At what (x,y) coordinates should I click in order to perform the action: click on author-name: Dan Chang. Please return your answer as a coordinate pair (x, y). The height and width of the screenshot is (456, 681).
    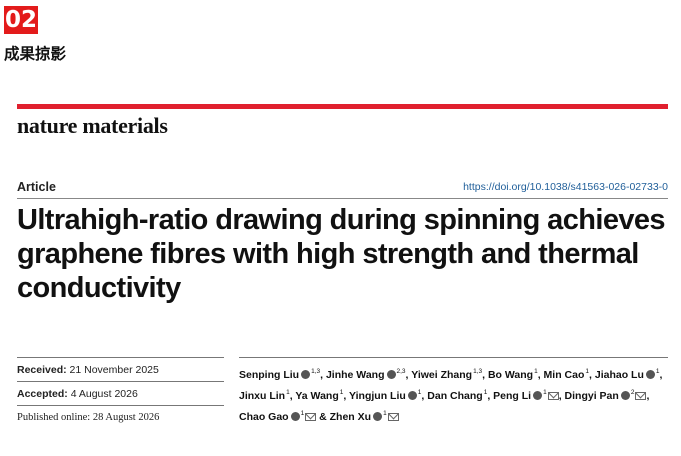
    Looking at the image, I should click on (455, 396).